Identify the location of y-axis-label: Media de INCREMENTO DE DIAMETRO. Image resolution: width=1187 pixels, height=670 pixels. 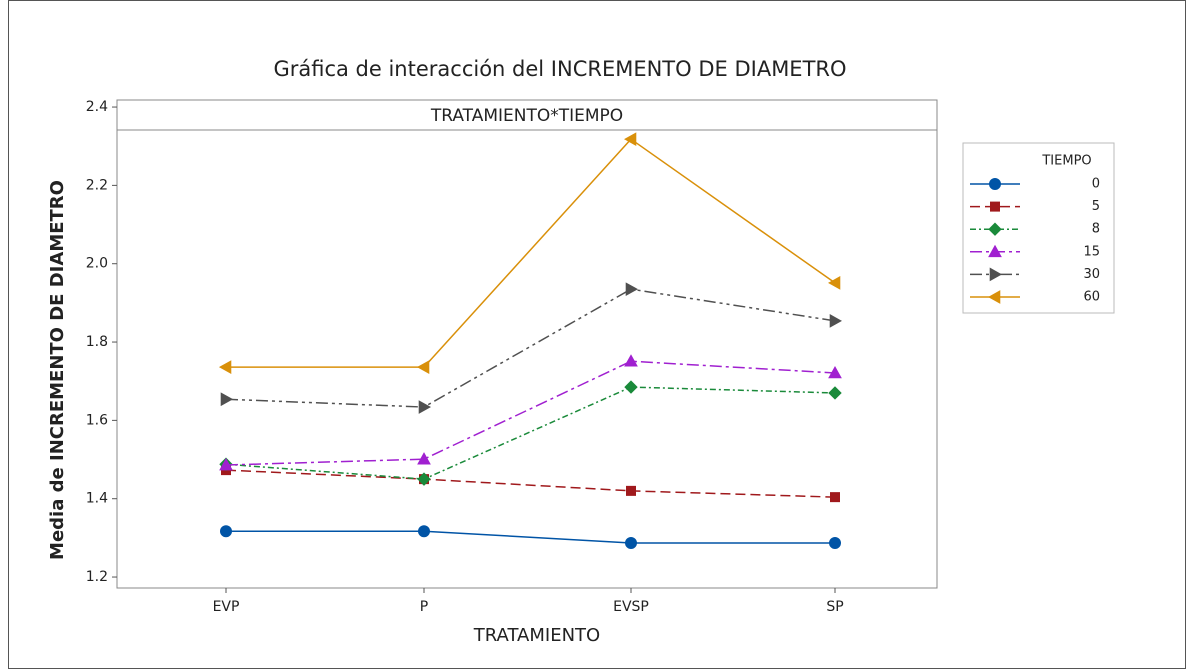
(57, 370).